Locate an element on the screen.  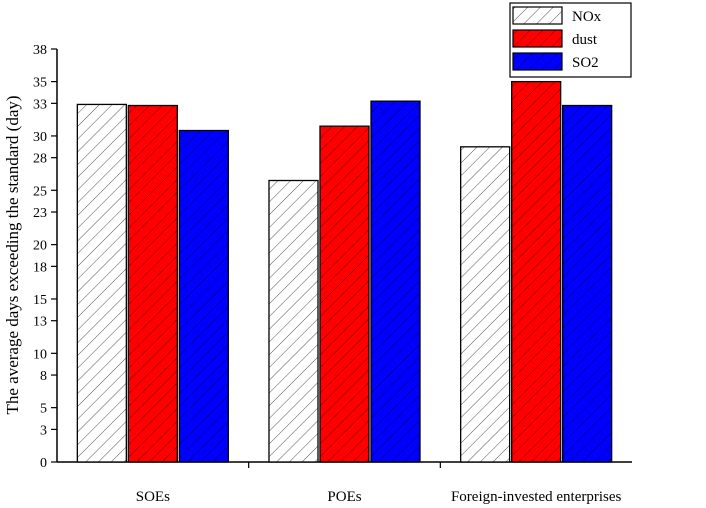
x-category-label: POEs is located at coordinates (344, 497).